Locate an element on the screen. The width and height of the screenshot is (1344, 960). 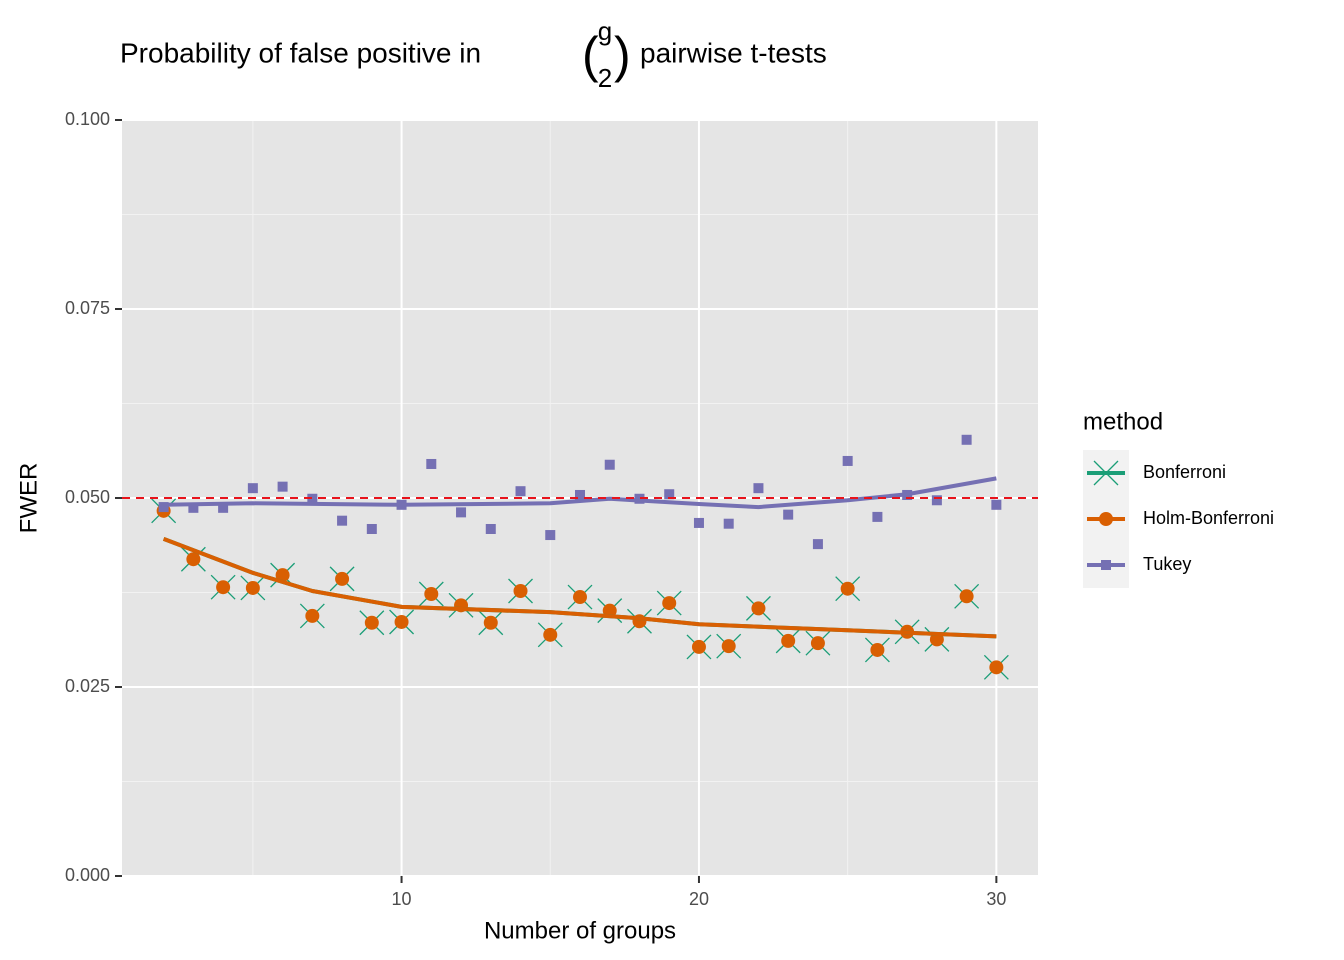
binom-top: g is located at coordinates (605, 31).